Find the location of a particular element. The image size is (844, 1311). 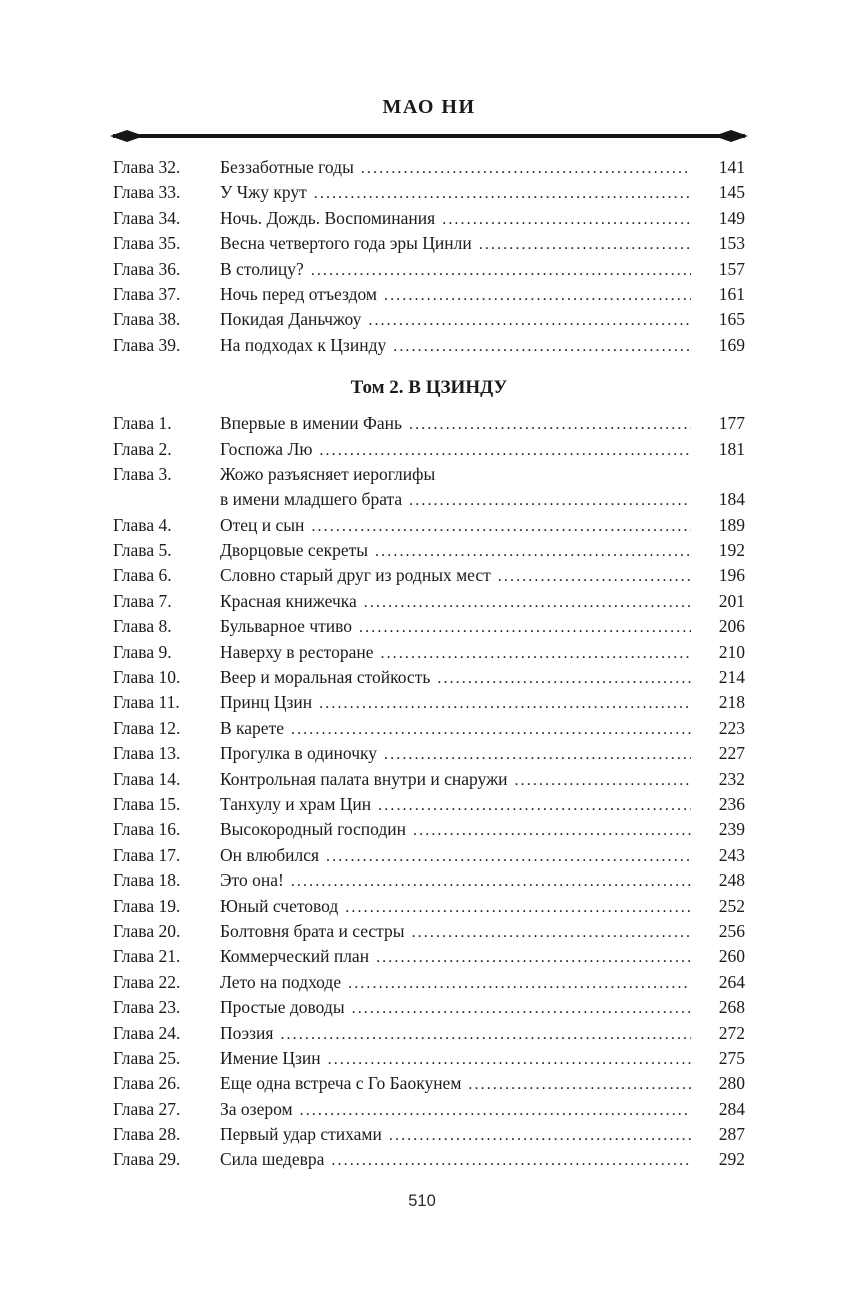

toc-entry: Глава 24. Поэзия 272 is located at coordinates (429, 1033).